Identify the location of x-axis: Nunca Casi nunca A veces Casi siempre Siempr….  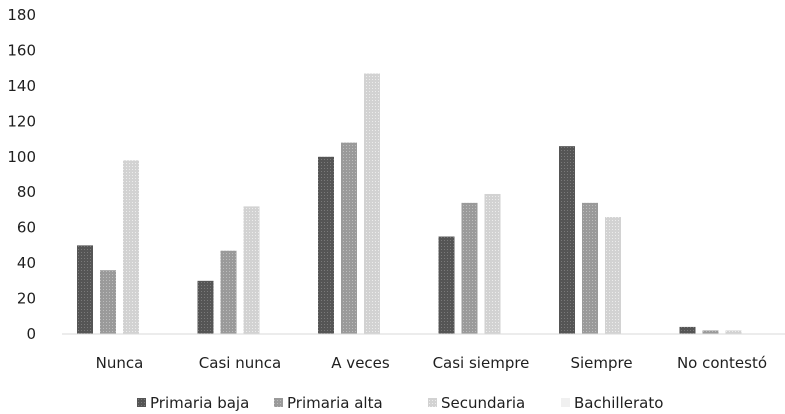
(423, 352).